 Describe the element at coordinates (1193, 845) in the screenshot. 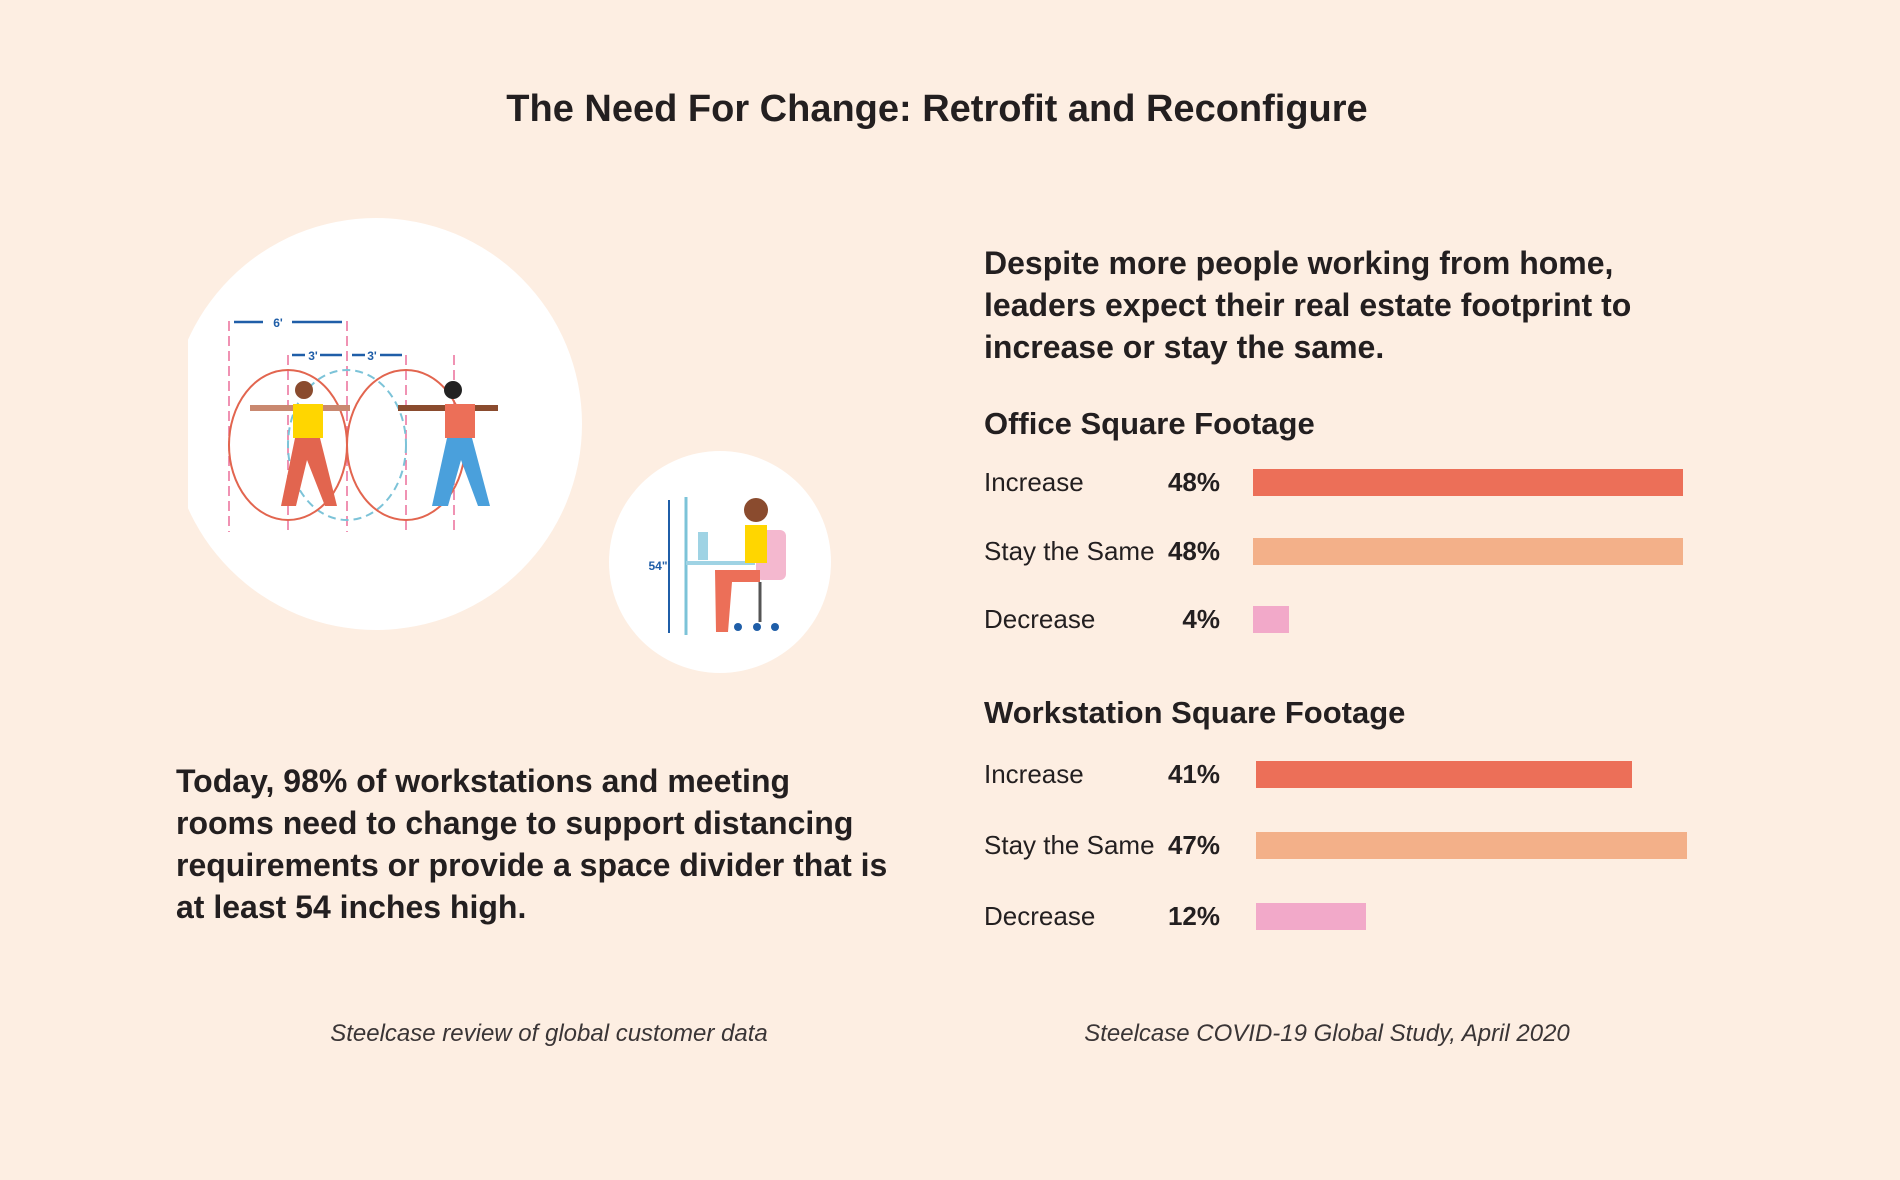

I see `bar-value-label: 47%` at that location.